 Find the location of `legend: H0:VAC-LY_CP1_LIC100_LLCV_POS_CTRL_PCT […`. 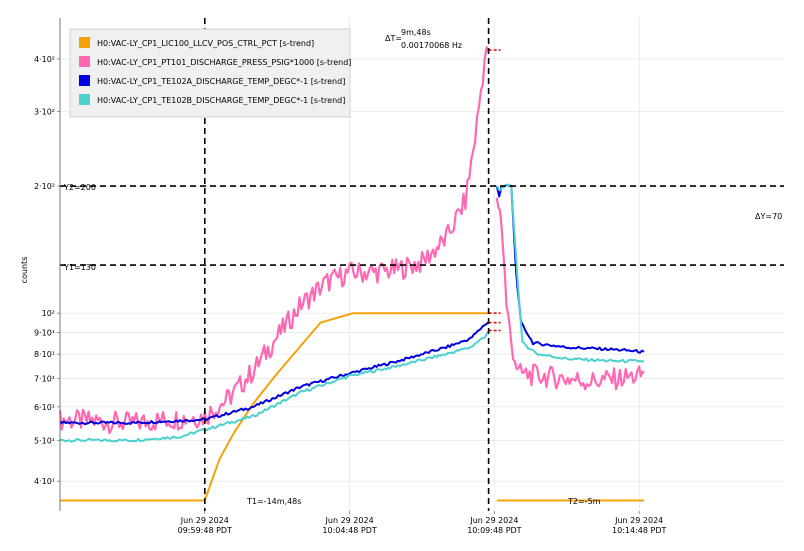

legend: H0:VAC-LY_CP1_LIC100_LLCV_POS_CTRL_PCT [… is located at coordinates (210, 73).